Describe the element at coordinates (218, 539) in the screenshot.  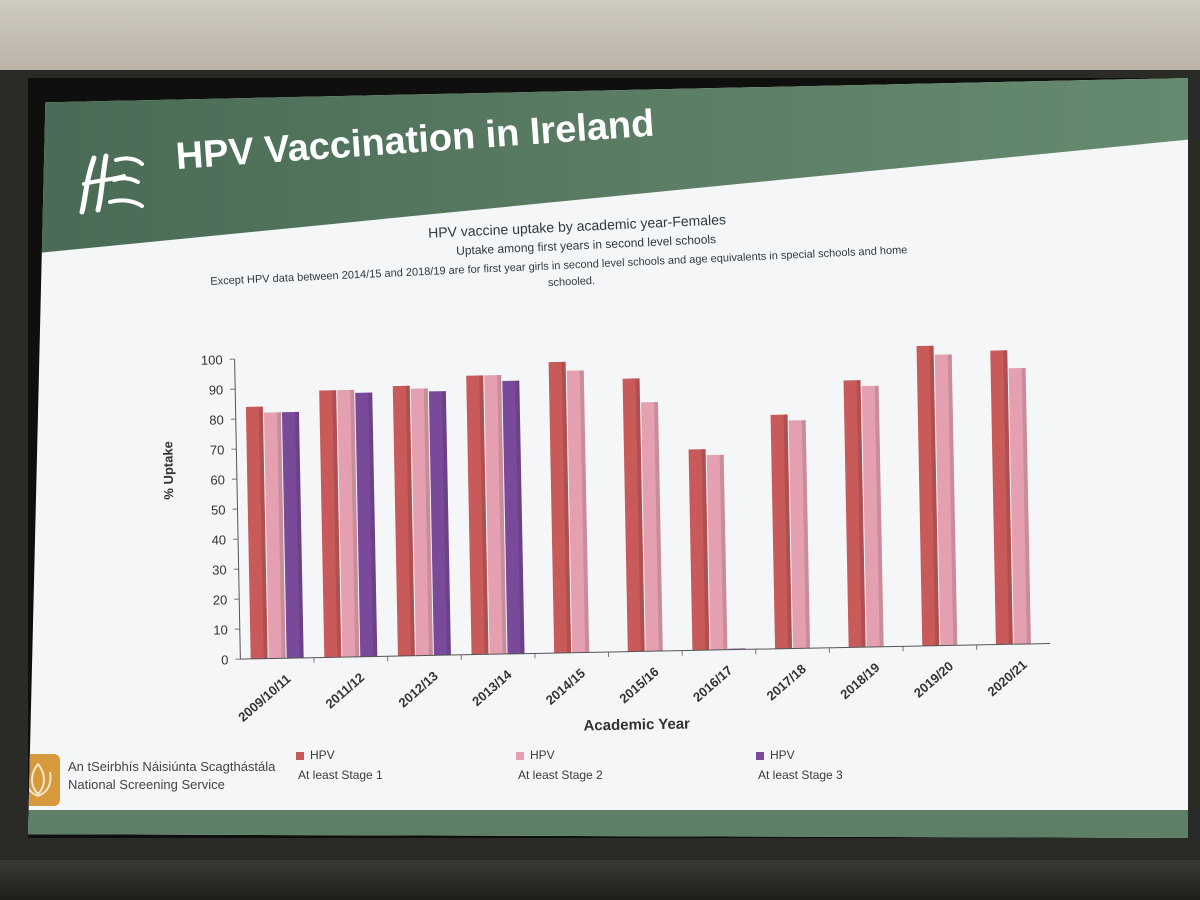
I see `y-tick-label: 40` at that location.